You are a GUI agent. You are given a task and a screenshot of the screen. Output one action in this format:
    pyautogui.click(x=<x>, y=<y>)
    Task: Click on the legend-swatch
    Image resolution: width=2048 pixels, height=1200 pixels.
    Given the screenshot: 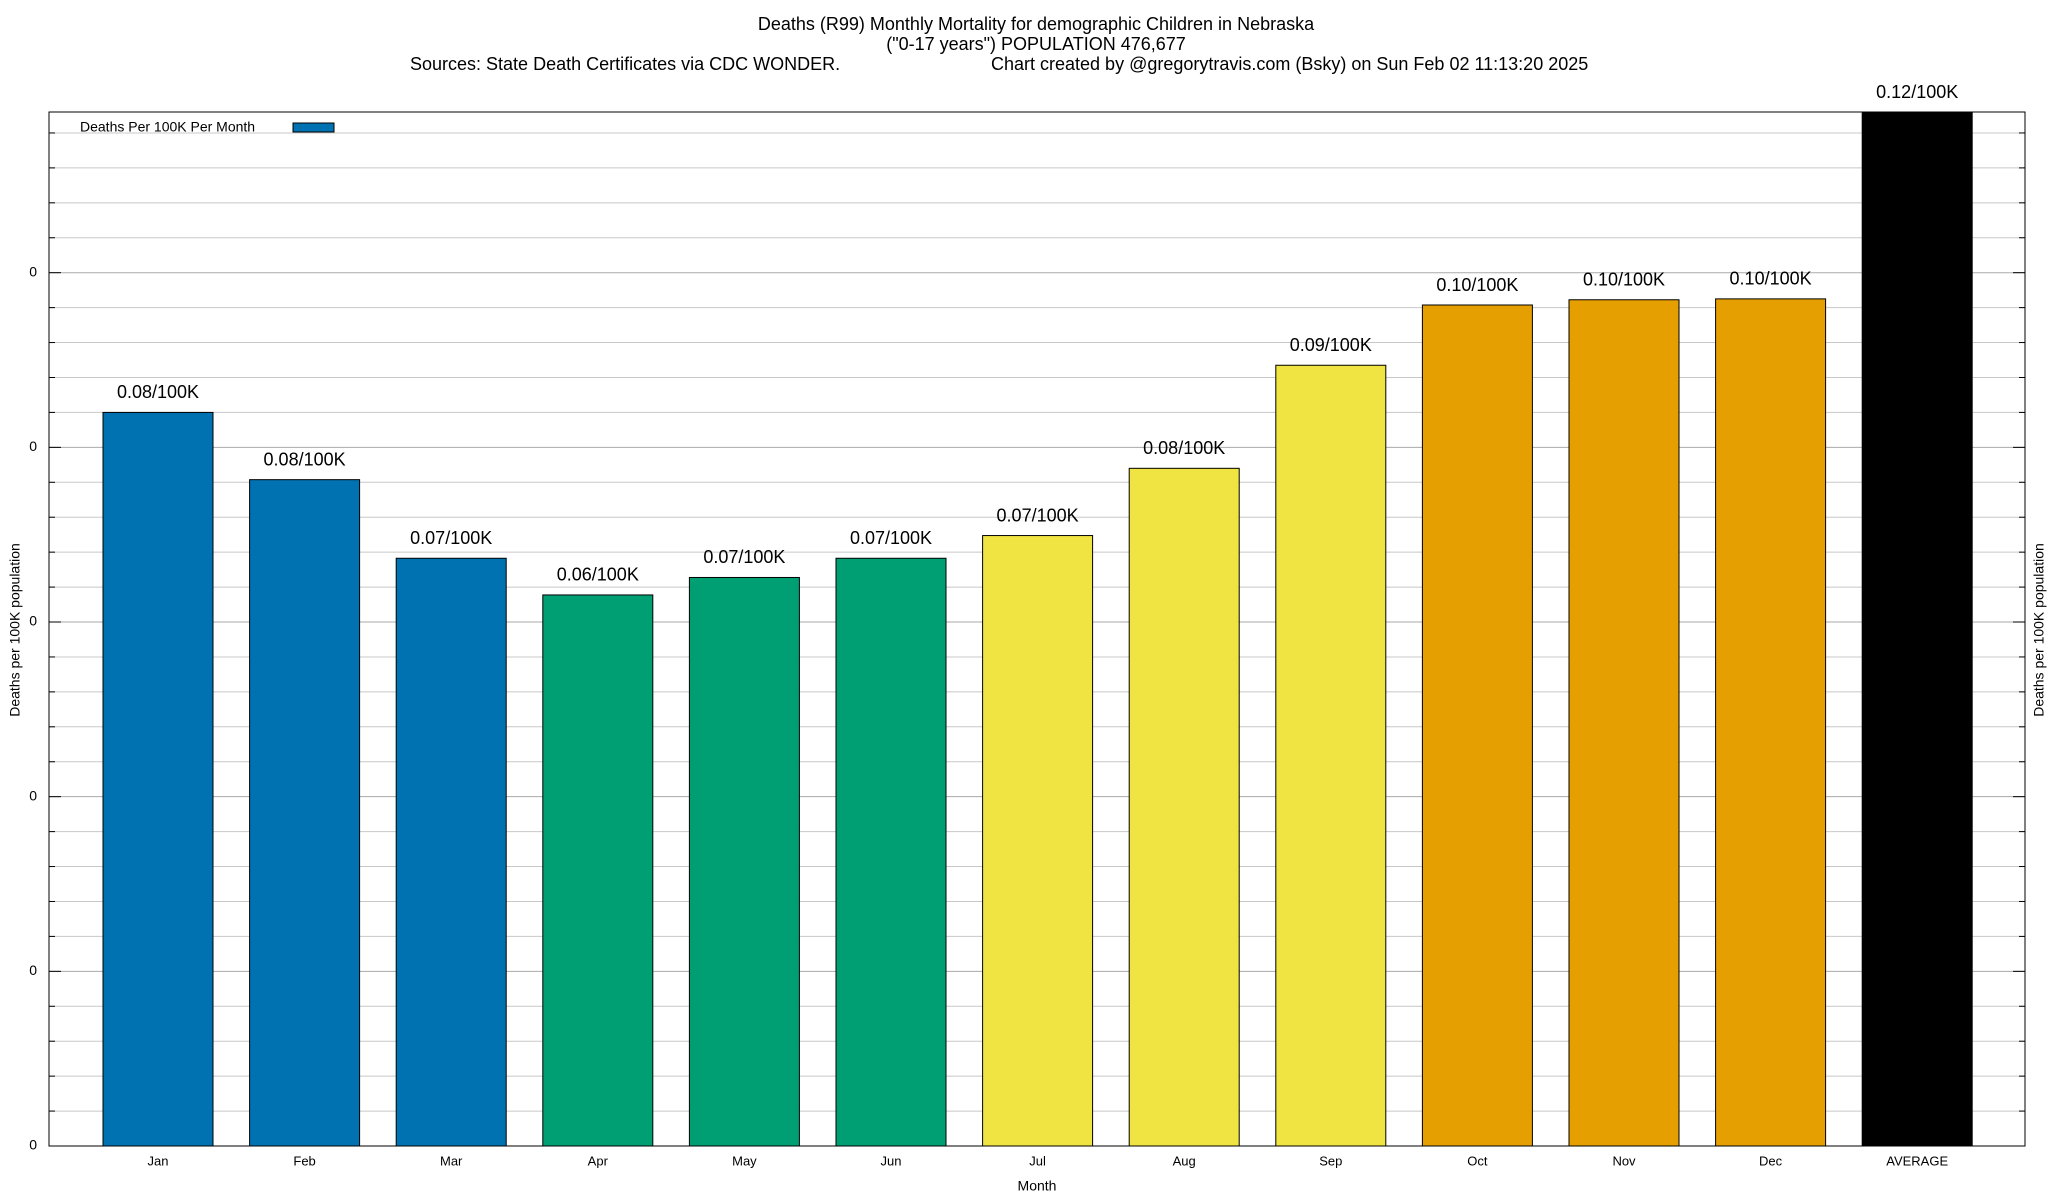 What is the action you would take?
    pyautogui.click(x=313, y=127)
    